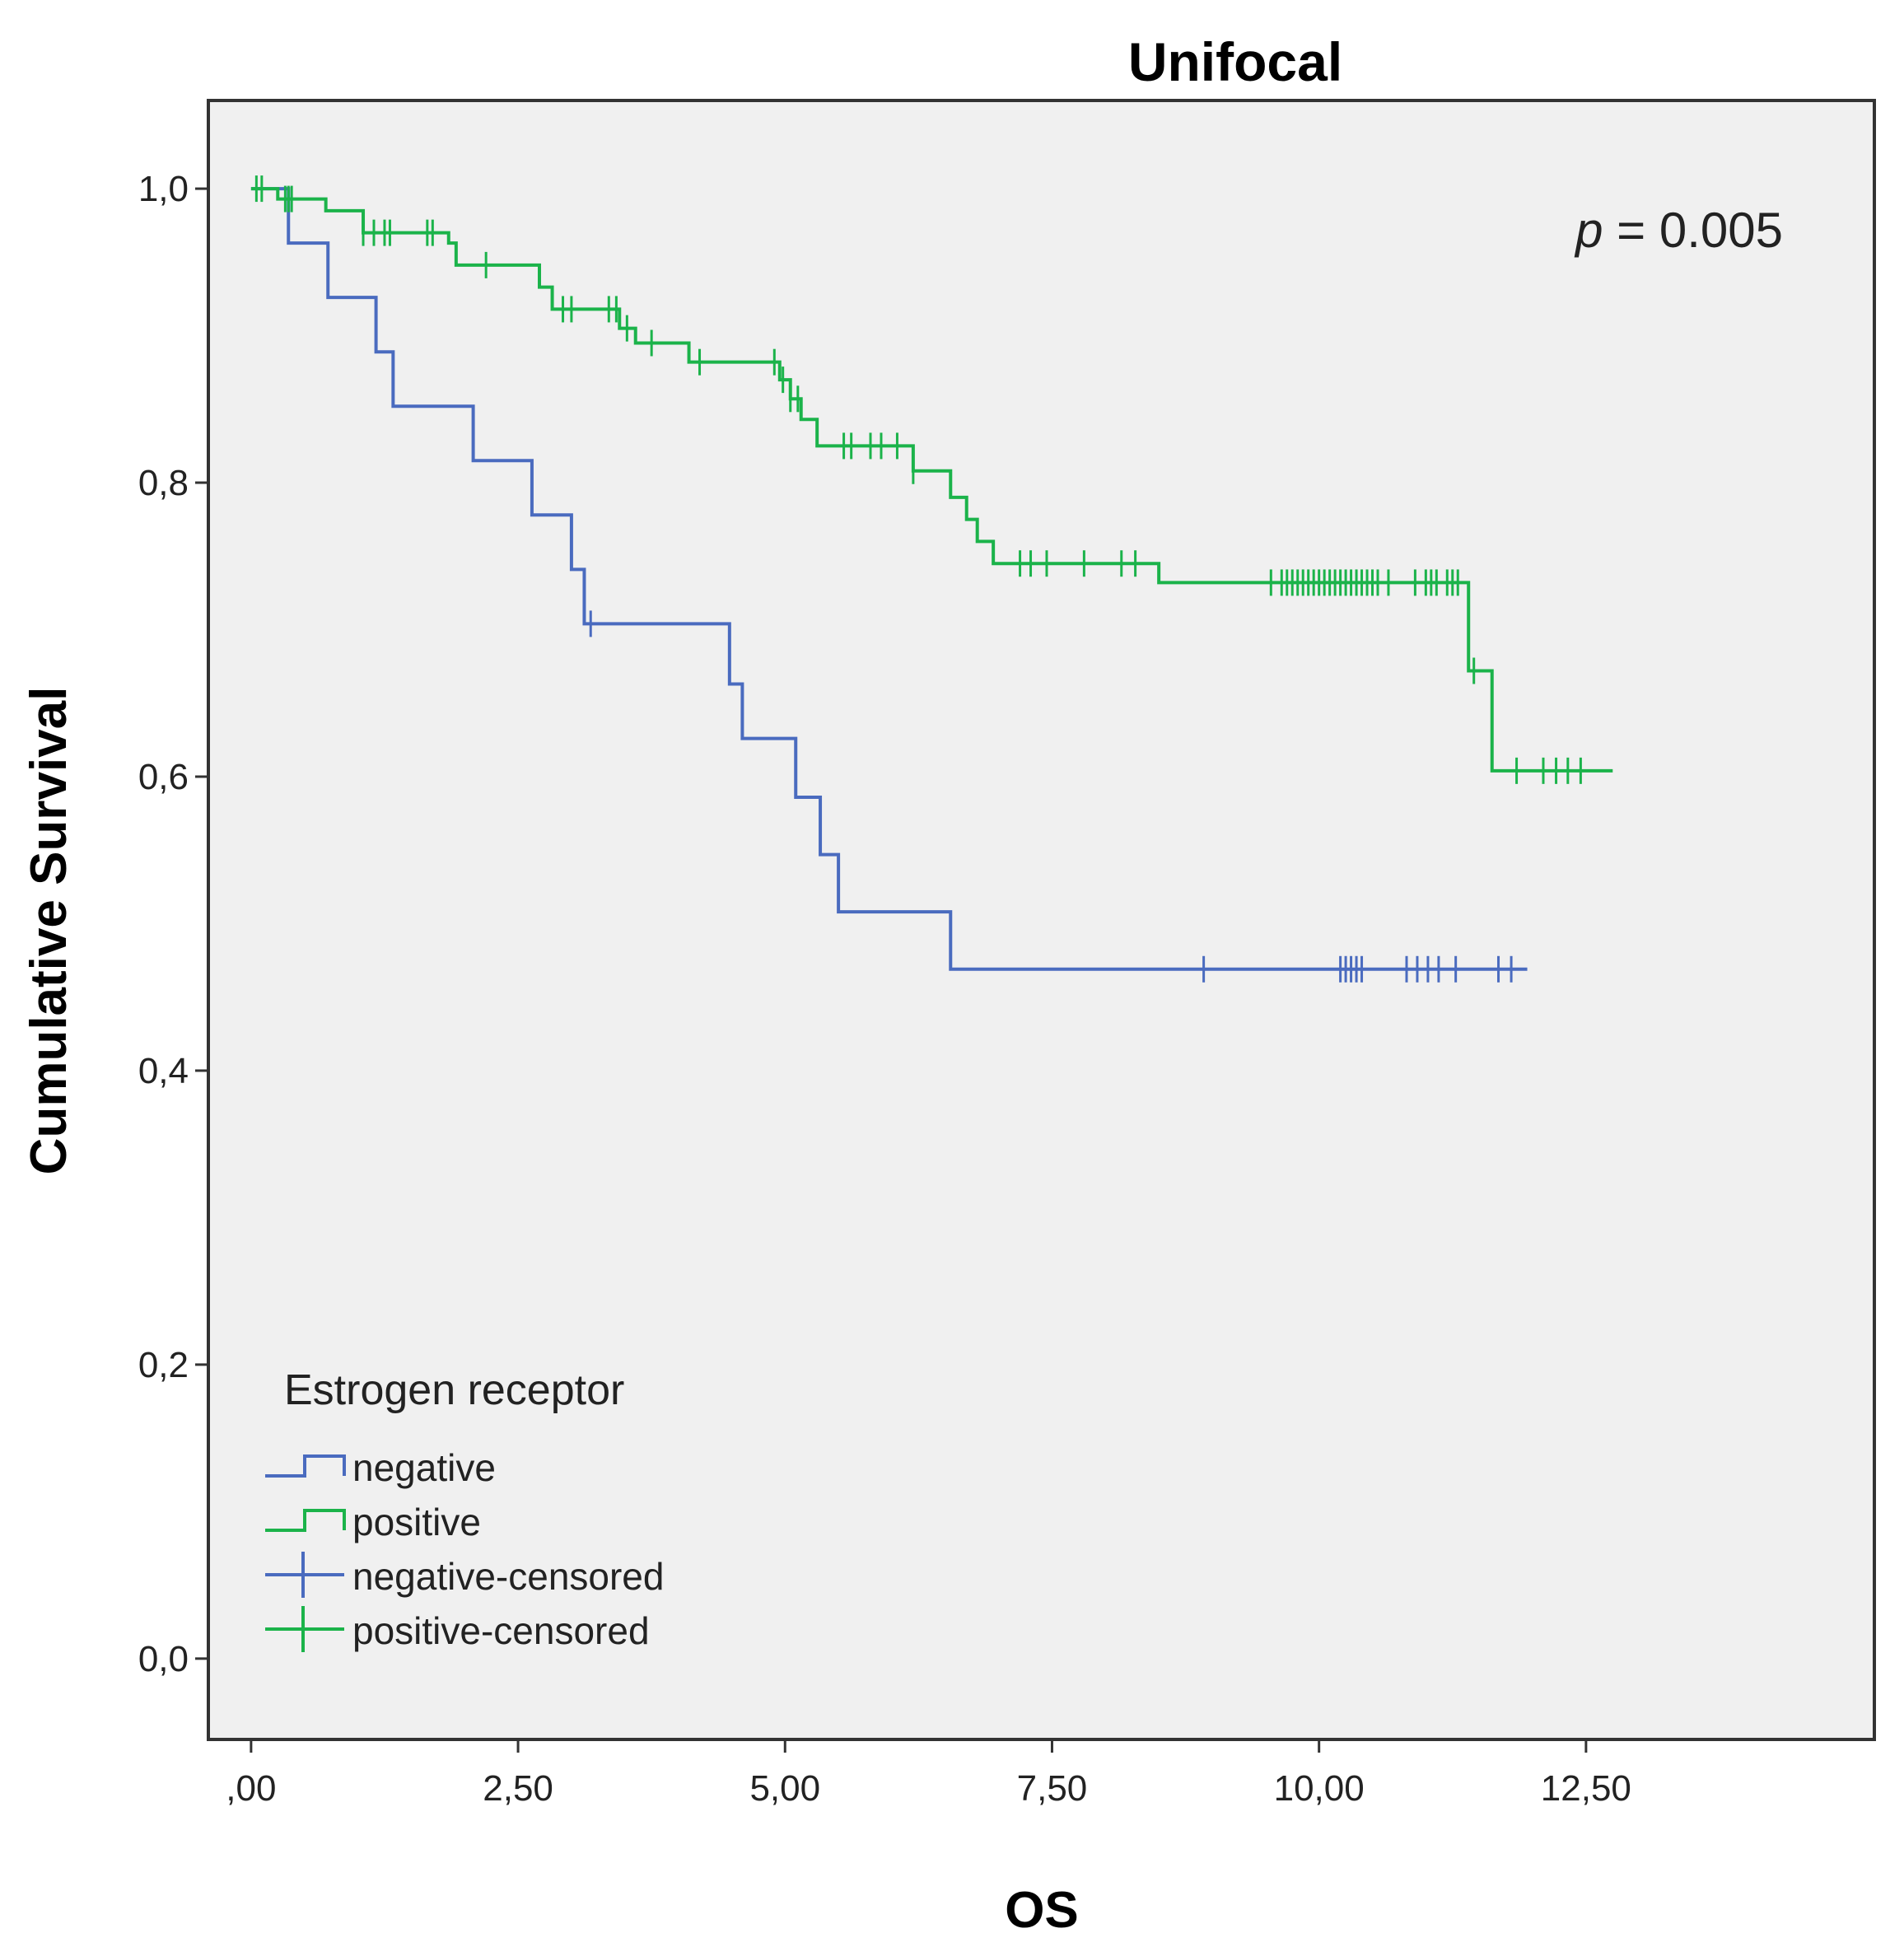  What do you see at coordinates (163, 189) in the screenshot?
I see `y-tick-label: 1,0` at bounding box center [163, 189].